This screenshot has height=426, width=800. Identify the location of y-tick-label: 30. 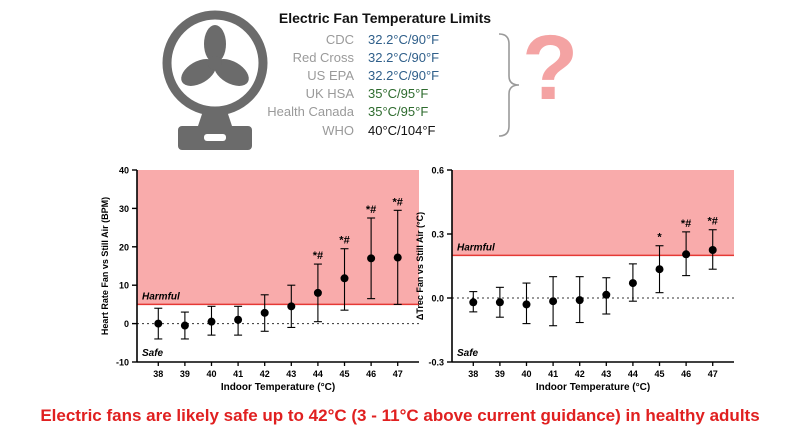
(124, 209).